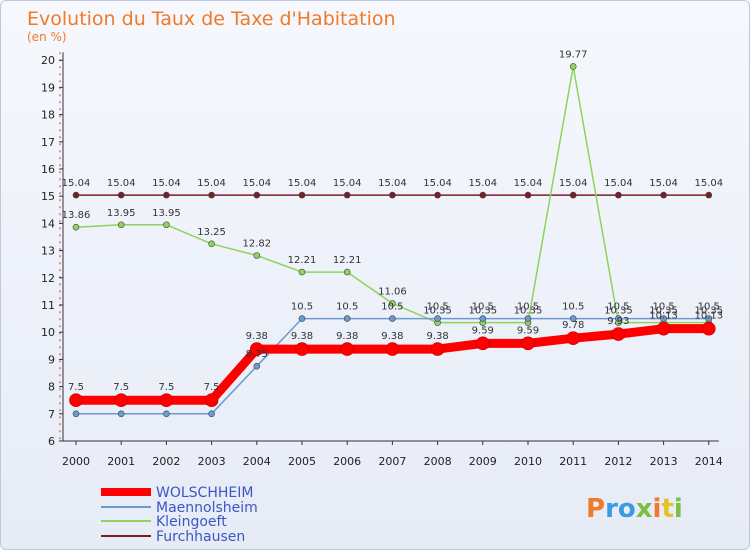  What do you see at coordinates (302, 260) in the screenshot?
I see `data-label-kleingoeft: 12.21` at bounding box center [302, 260].